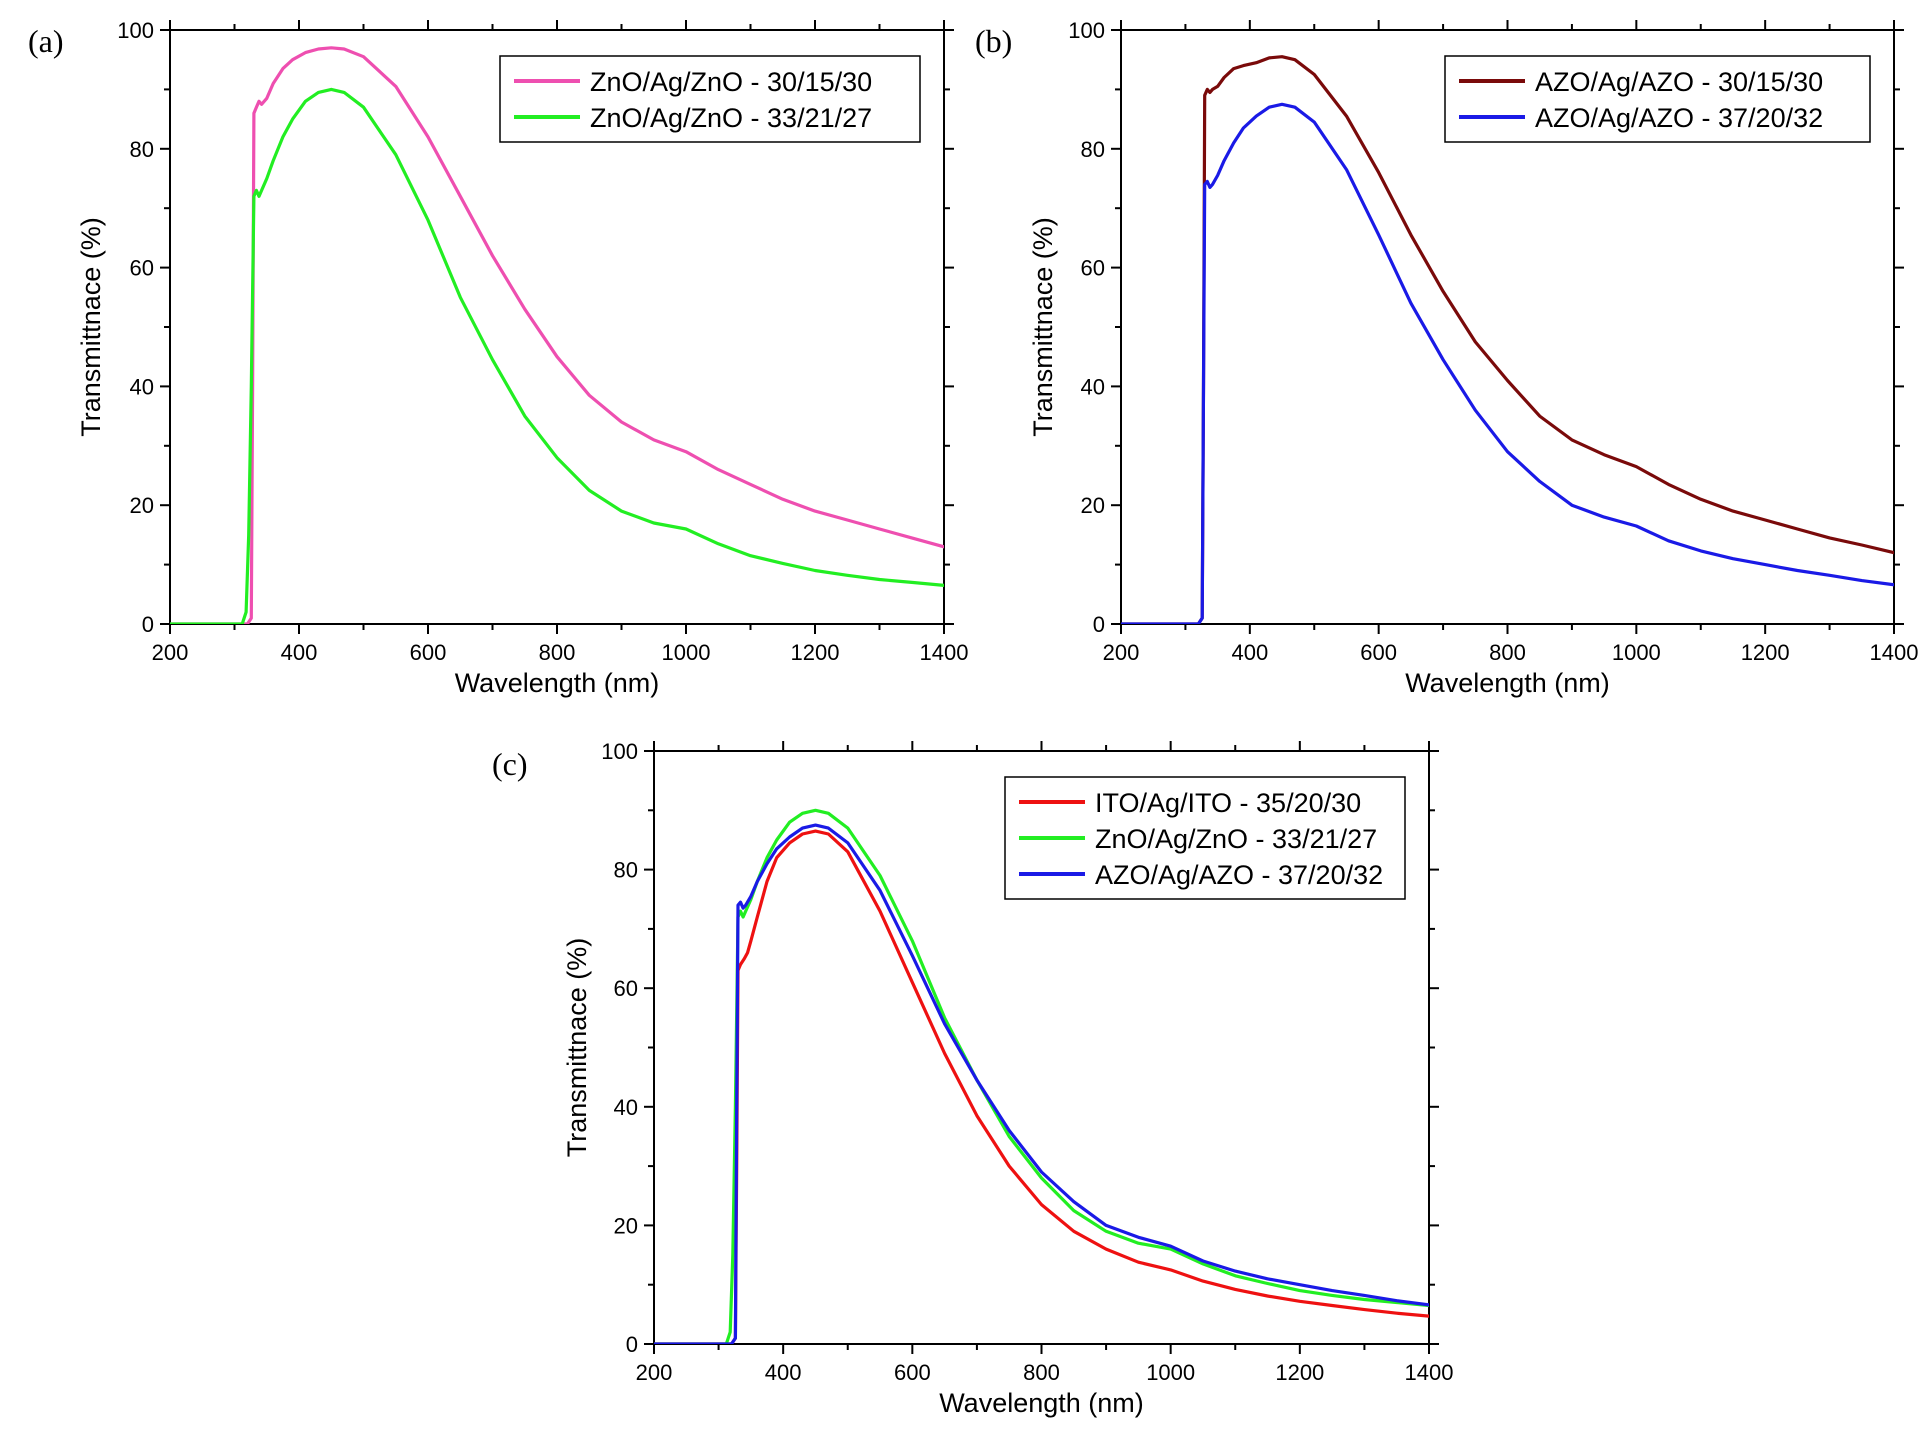  I want to click on chart-3-x-tick-label: 1000, so click(1170, 1372).